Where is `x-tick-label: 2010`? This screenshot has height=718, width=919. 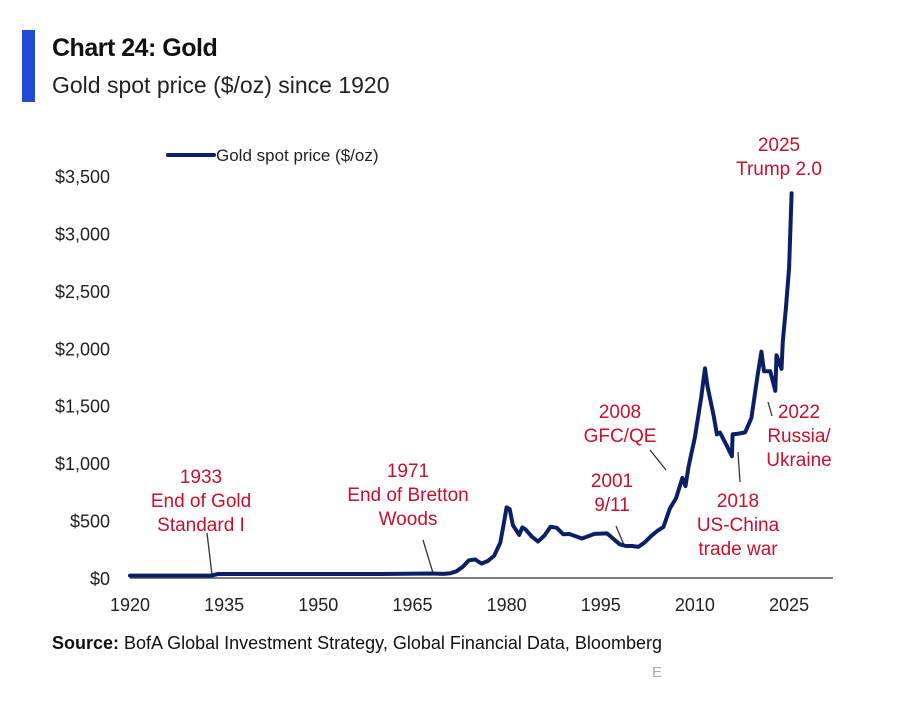
x-tick-label: 2010 is located at coordinates (695, 605).